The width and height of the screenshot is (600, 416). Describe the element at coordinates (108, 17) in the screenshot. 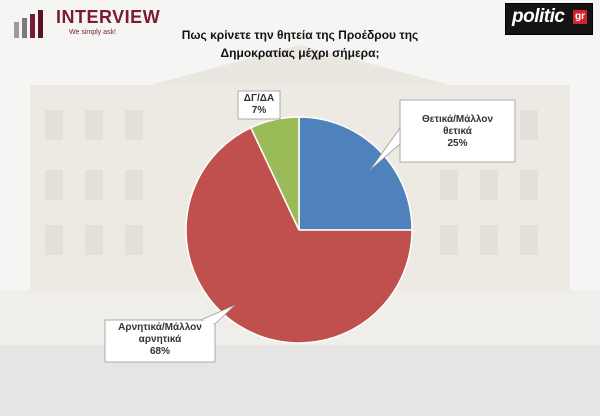

I see `interview-logo-name: INTERVIEW` at that location.